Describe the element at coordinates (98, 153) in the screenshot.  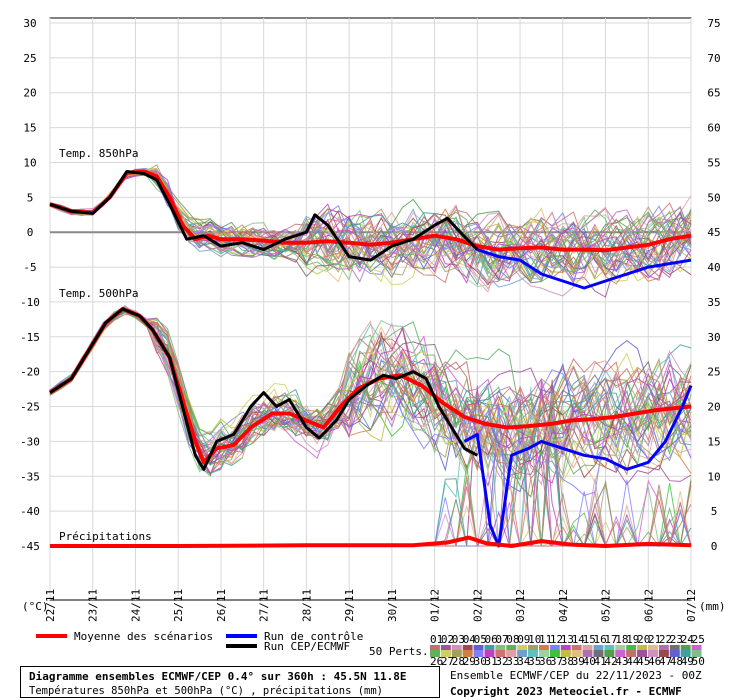
I see `panel-label: Temp. 850hPa` at that location.